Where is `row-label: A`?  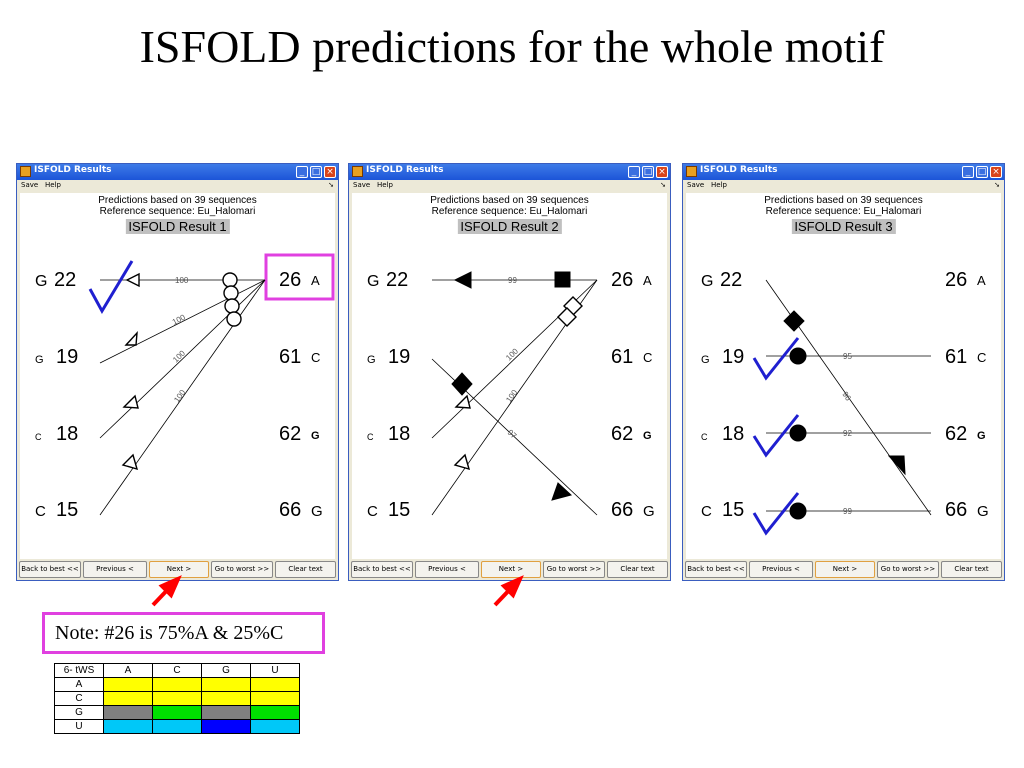
row-label: A is located at coordinates (79, 684).